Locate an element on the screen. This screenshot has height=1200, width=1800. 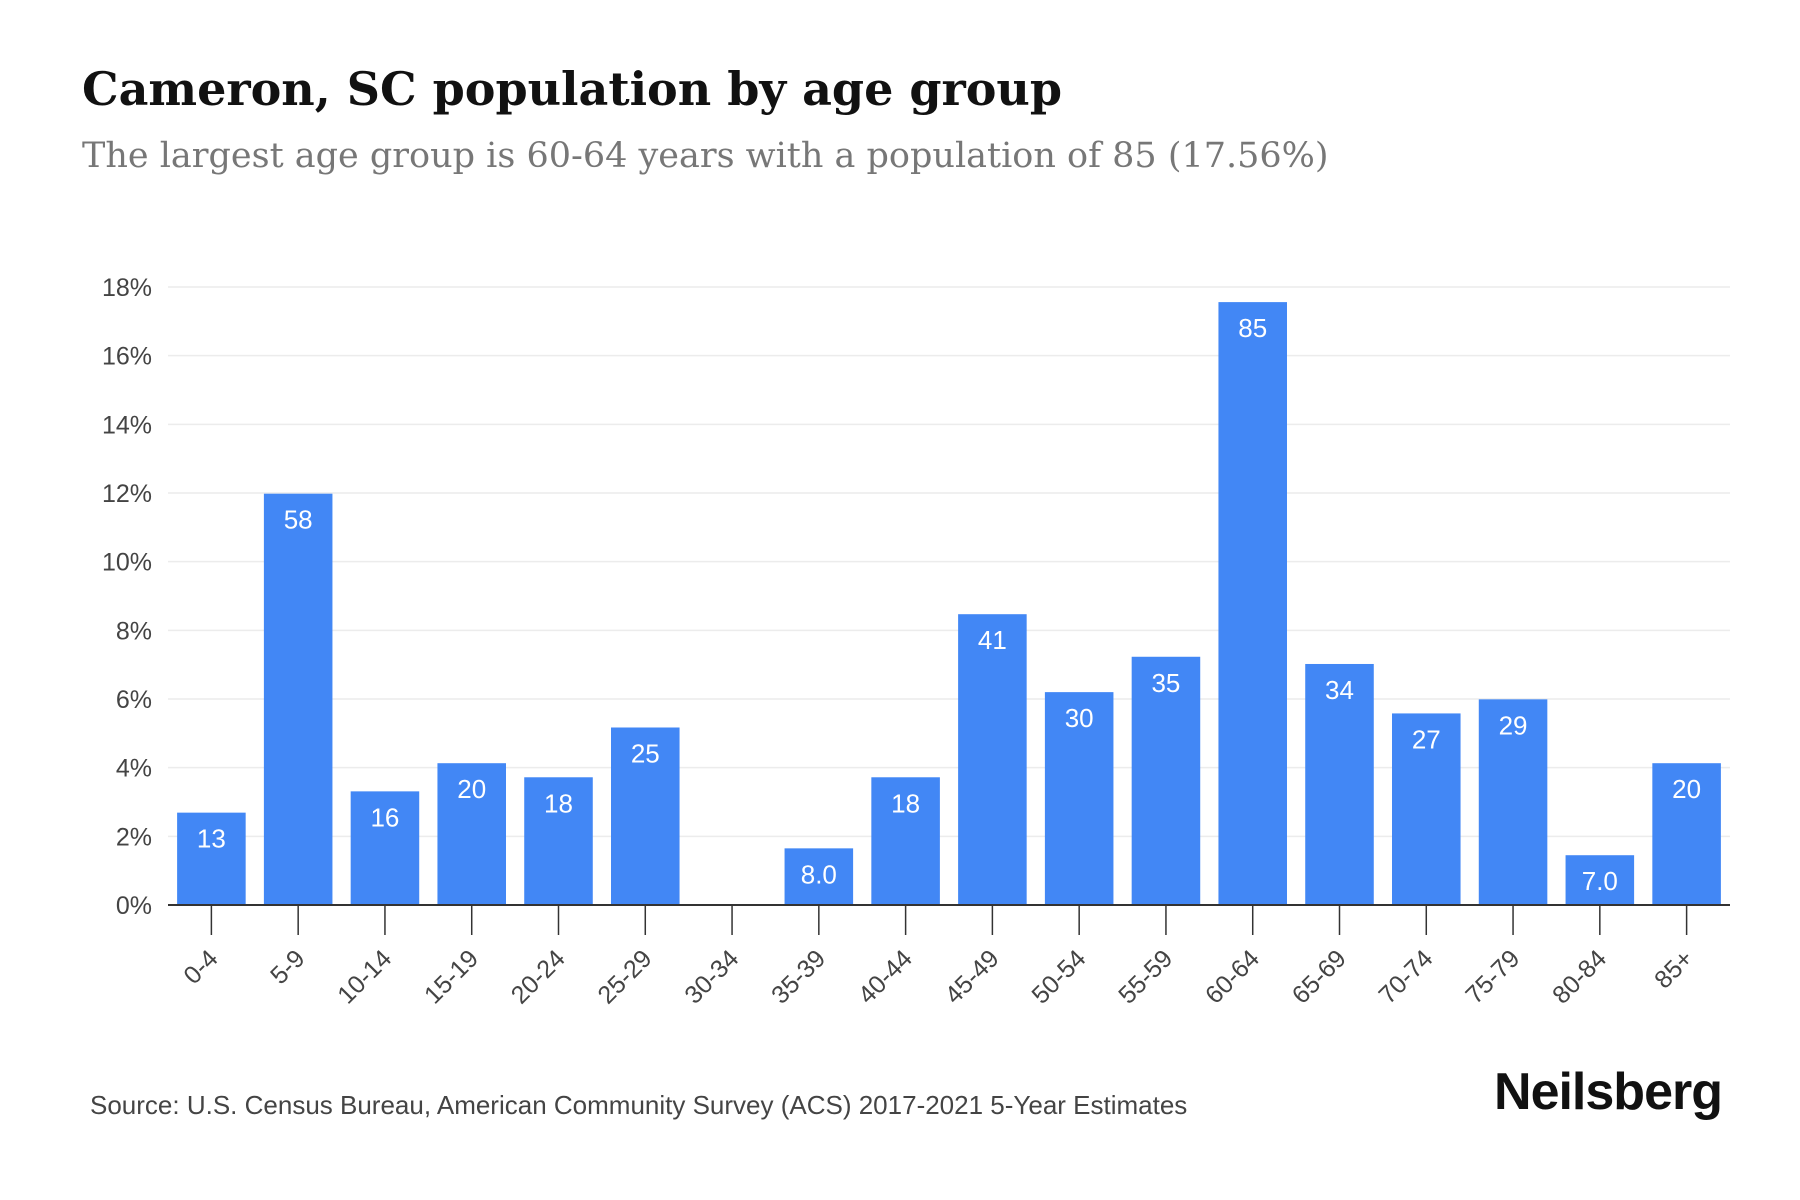
x-tick-label: 25-29 is located at coordinates (624, 976).